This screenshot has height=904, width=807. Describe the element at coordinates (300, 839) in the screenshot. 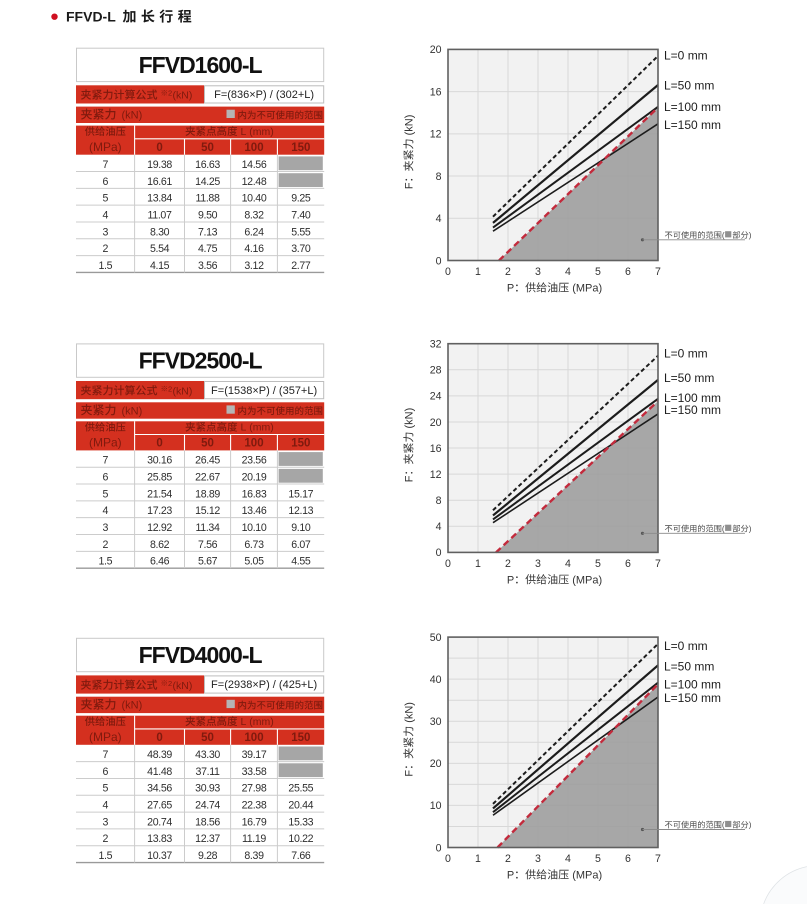

I see `svg-text: 10.22` at that location.